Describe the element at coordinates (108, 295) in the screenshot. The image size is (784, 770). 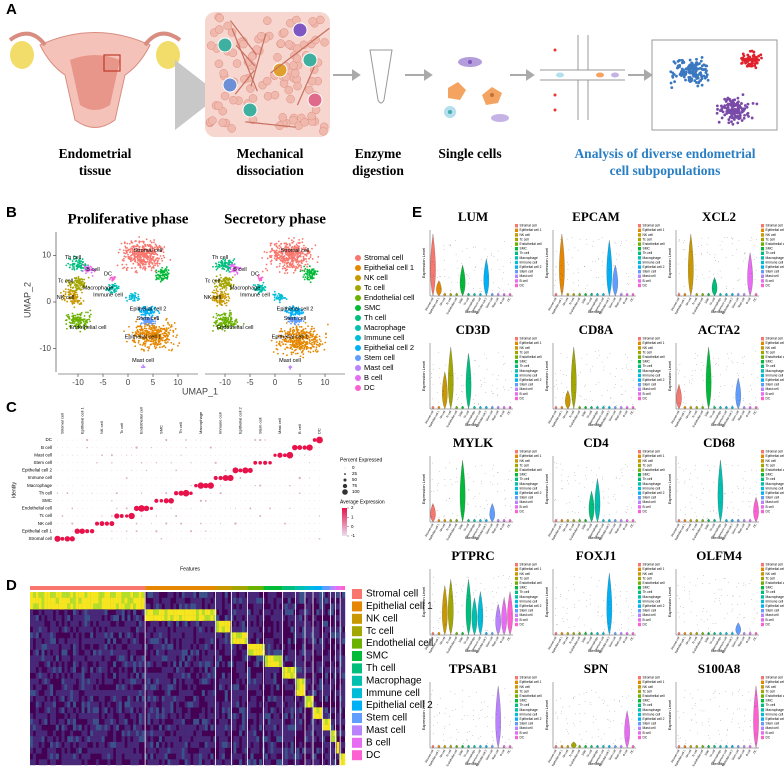
I see `cluster-label: Immune cell` at that location.